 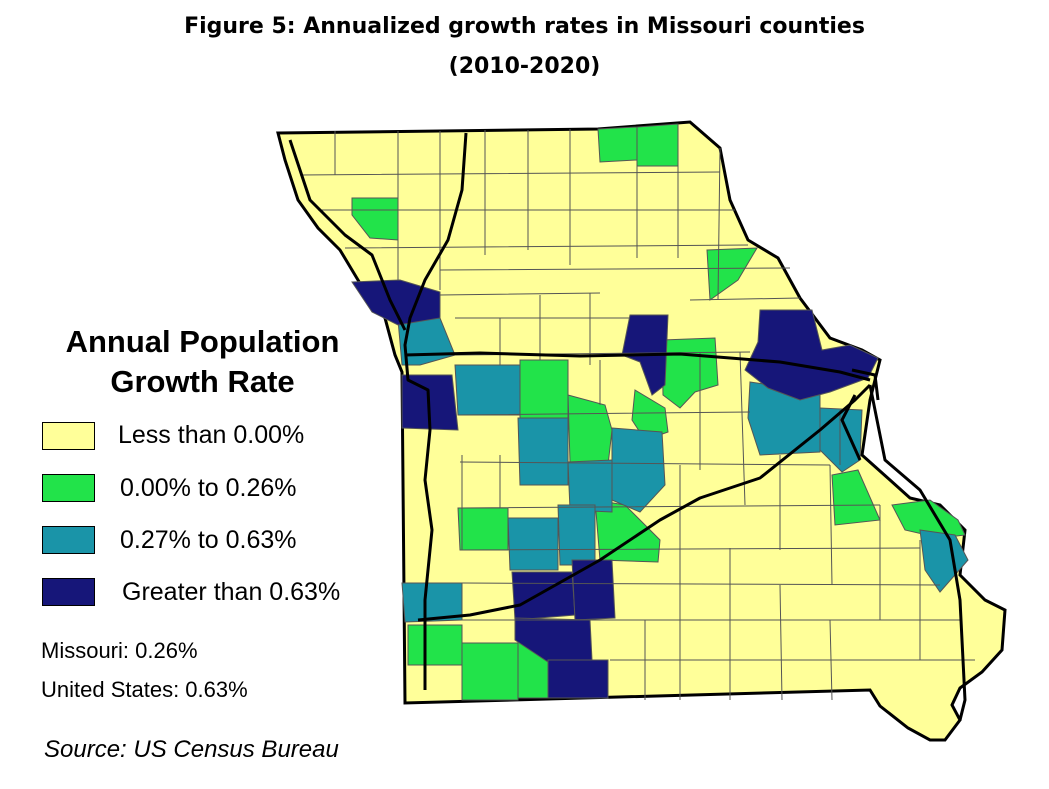 I want to click on source-note: Source: US Census Bureau, so click(x=191, y=749).